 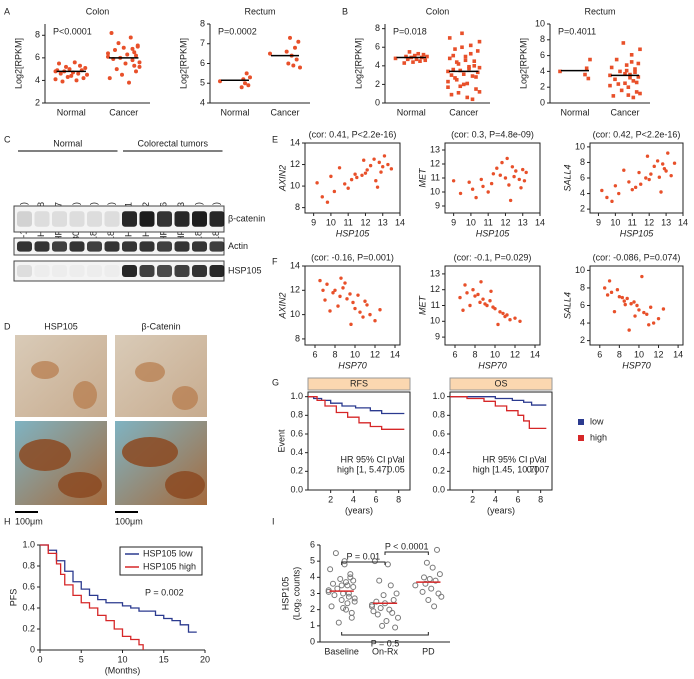 I want to click on chart-title: (cor: -0.086, P=0.074), so click(x=637, y=257).